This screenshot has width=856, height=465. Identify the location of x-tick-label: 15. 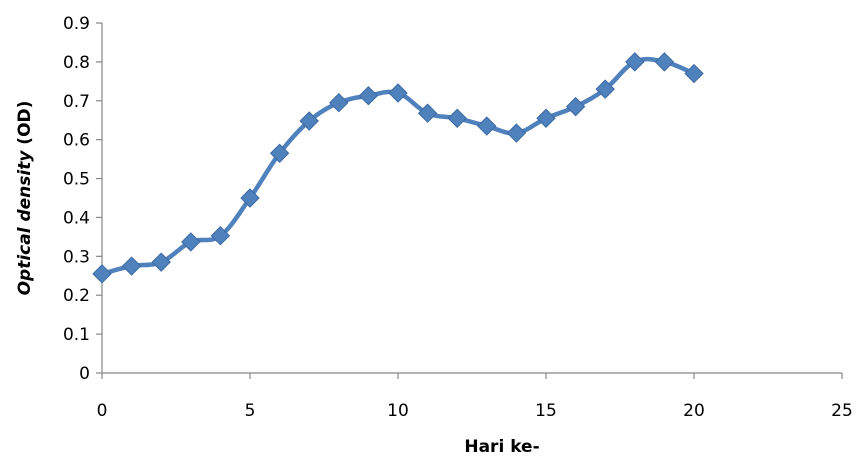
(546, 411).